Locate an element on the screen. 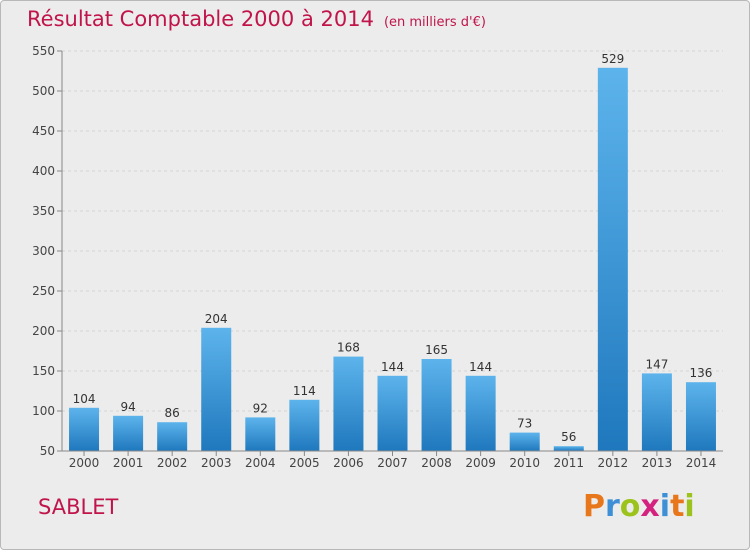 This screenshot has height=550, width=750. bar-value-label: 136 is located at coordinates (701, 373).